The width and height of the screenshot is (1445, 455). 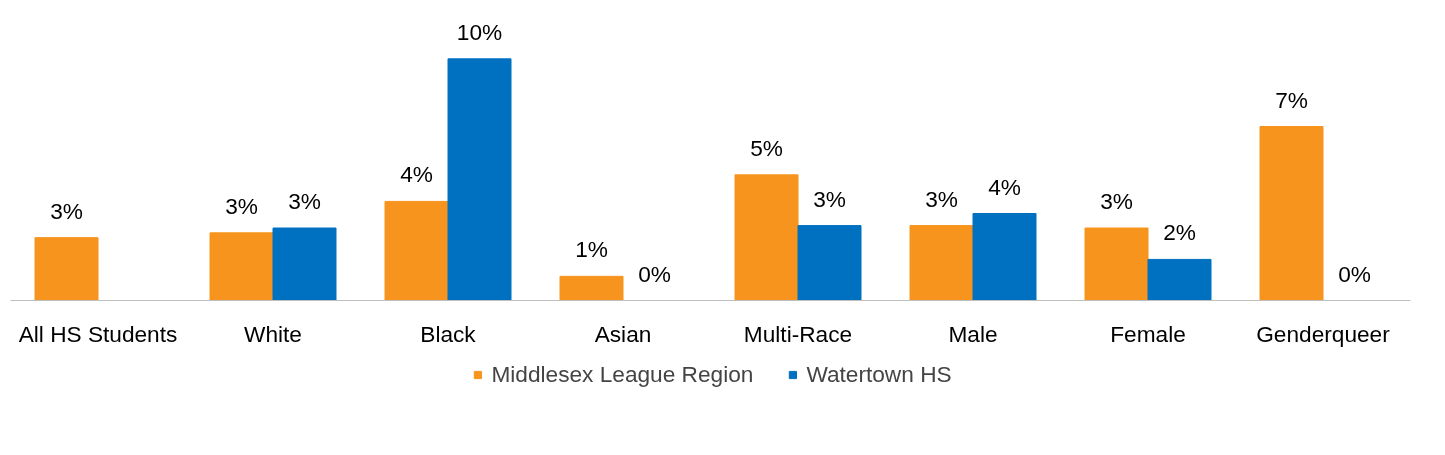 I want to click on data-label: 5%, so click(x=766, y=147).